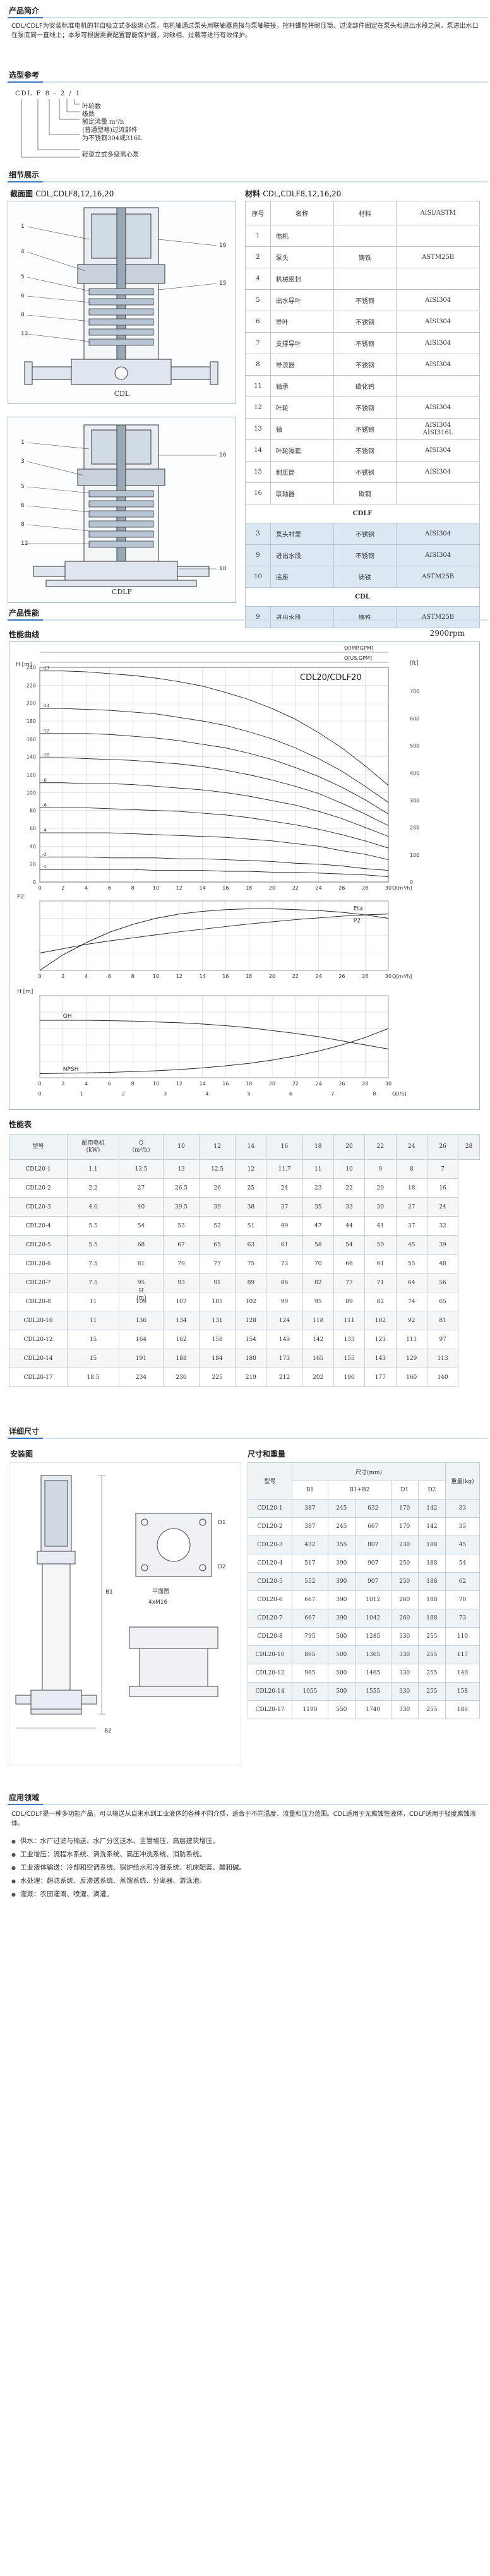  What do you see at coordinates (295, 1084) in the screenshot?
I see `x-tick-label: 22` at bounding box center [295, 1084].